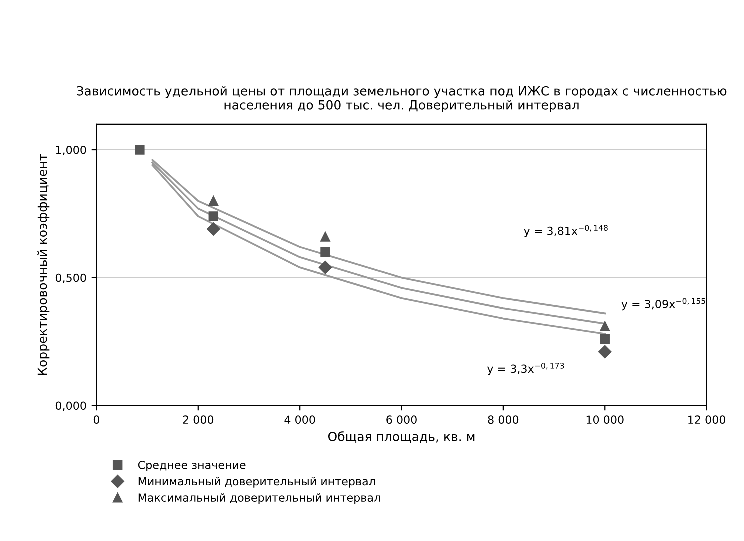  Describe the element at coordinates (707, 420) in the screenshot. I see `x-tick-label: 12 000` at that location.